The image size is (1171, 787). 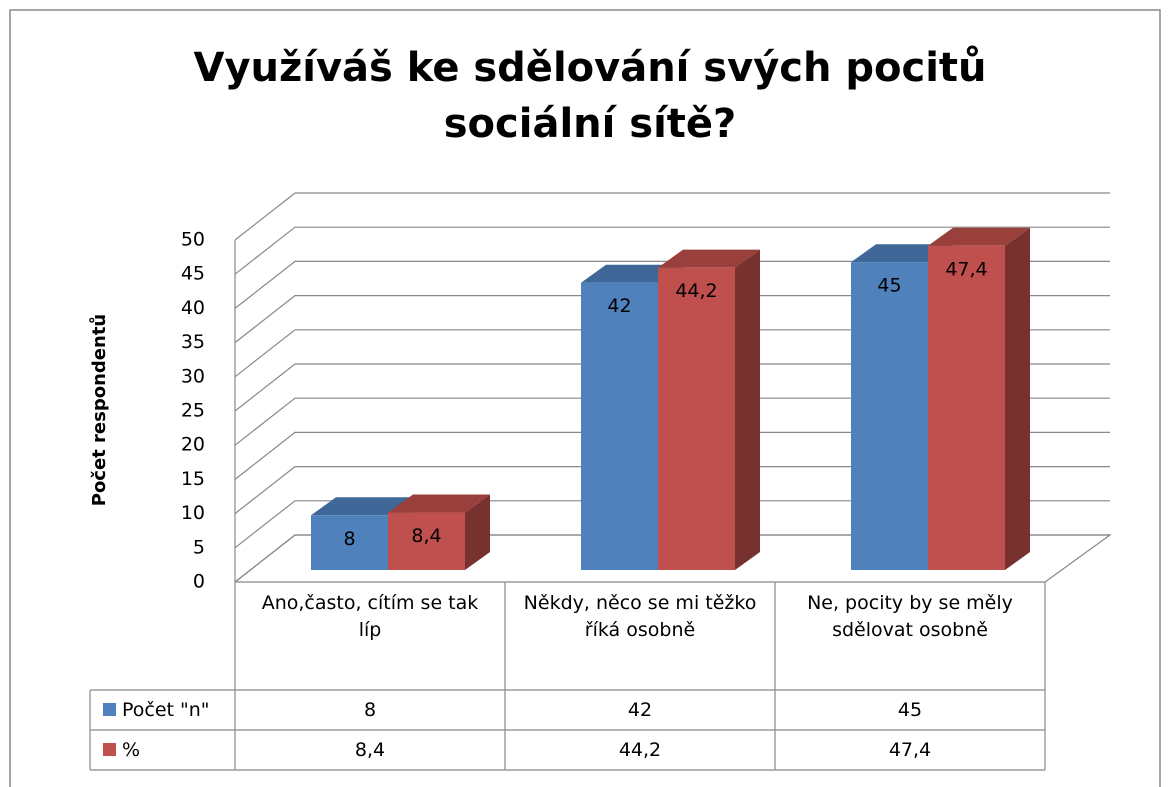 I want to click on data-label: 42, so click(x=619, y=306).